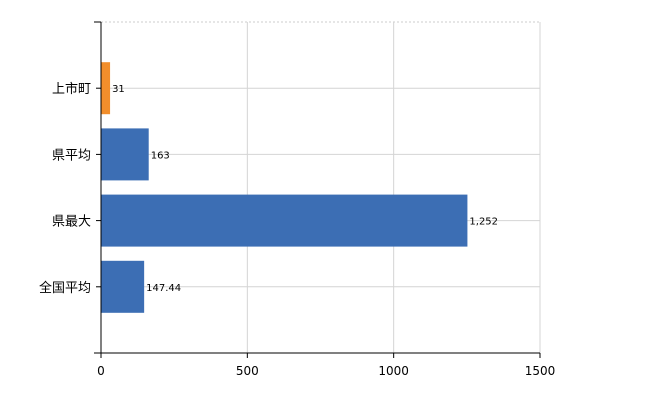 Image resolution: width=650 pixels, height=400 pixels. I want to click on x-tick-label: 500, so click(247, 371).